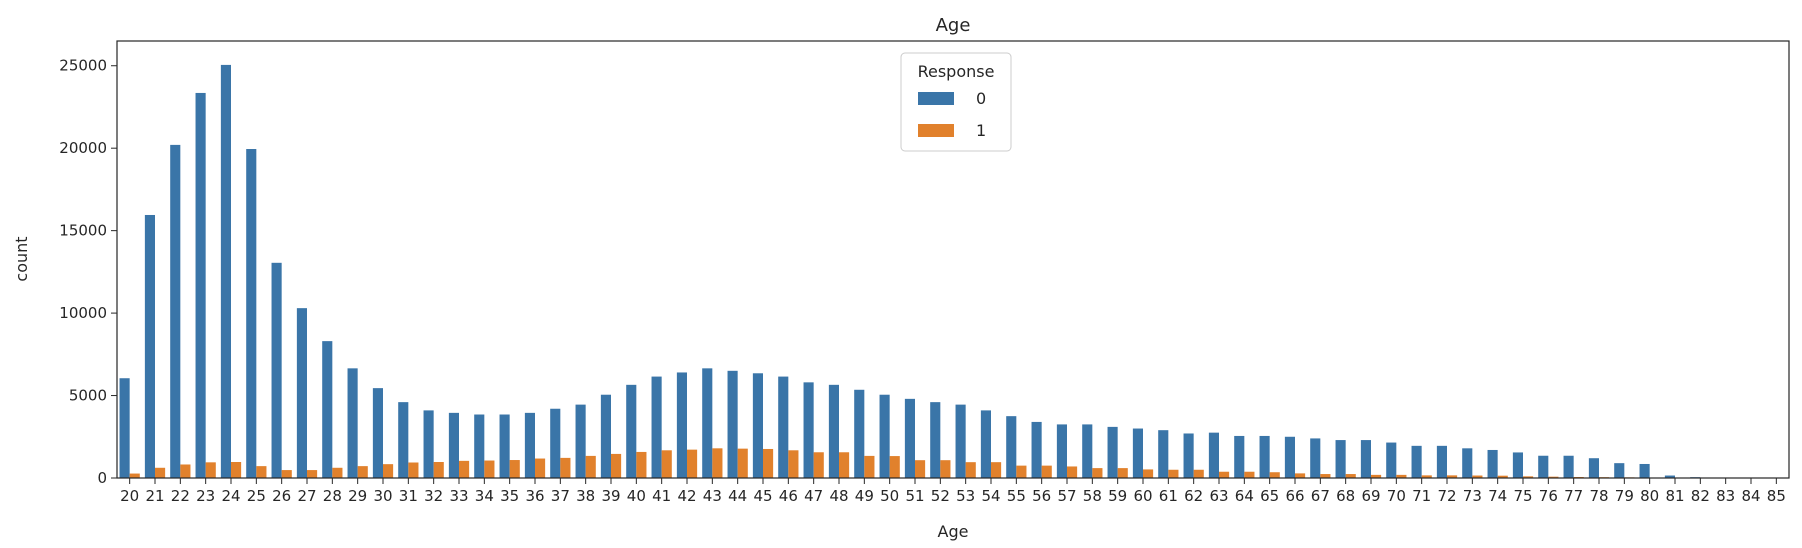 The height and width of the screenshot is (548, 1802). What do you see at coordinates (981, 130) in the screenshot?
I see `legend-label-1: 1` at bounding box center [981, 130].